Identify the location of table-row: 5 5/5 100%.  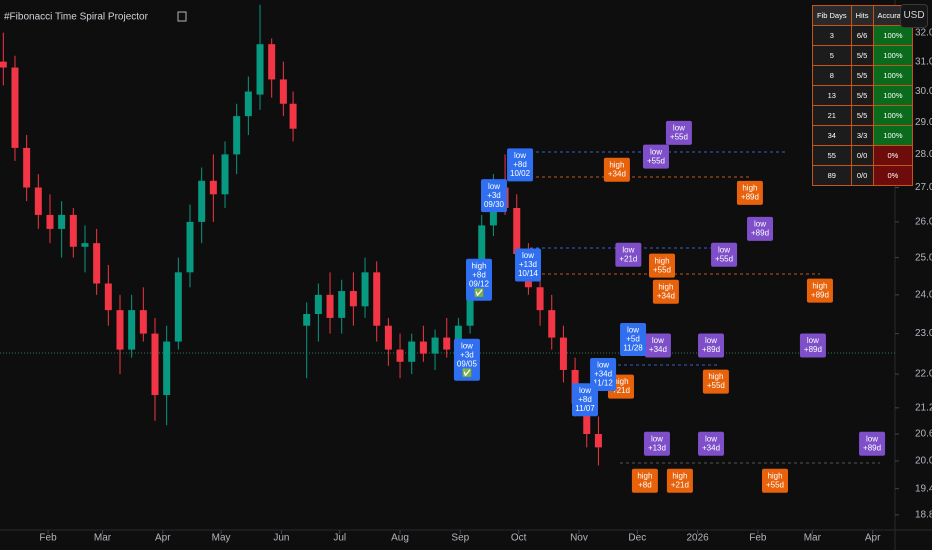
(863, 55).